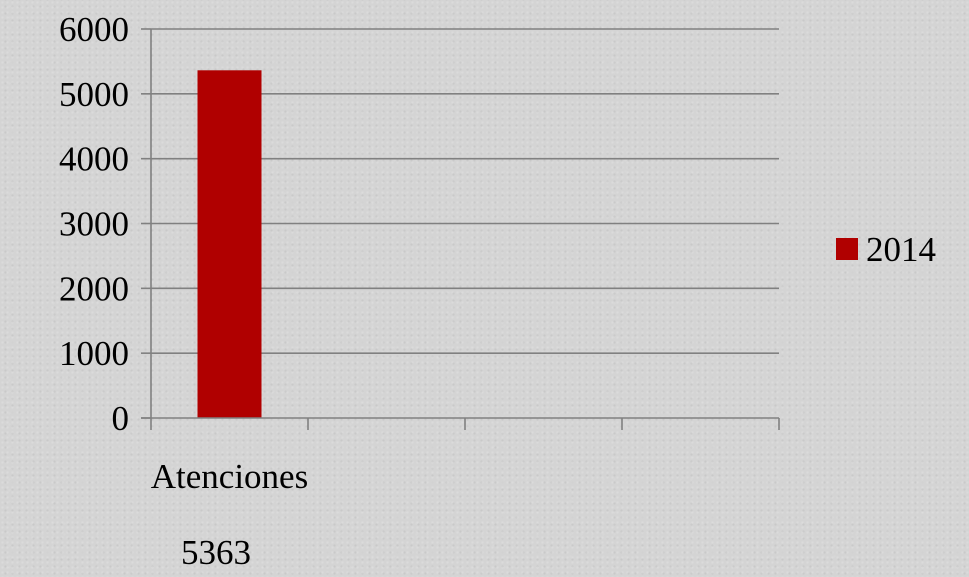 This screenshot has height=577, width=969. I want to click on x-tick-labels: Atenciones, so click(229, 476).